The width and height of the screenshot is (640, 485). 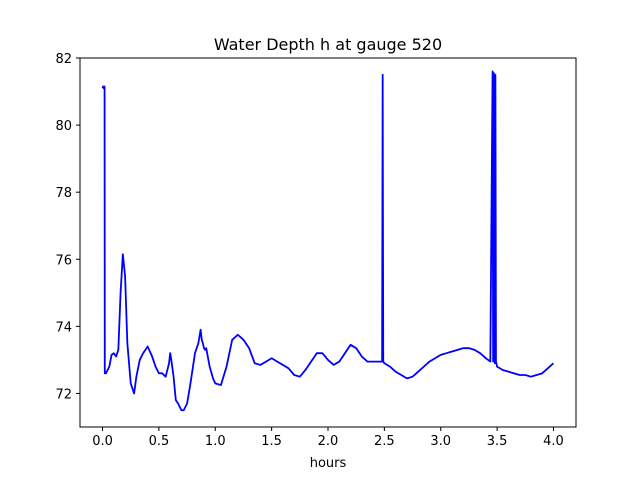 I want to click on x-tick-label: 0.0, so click(x=102, y=441).